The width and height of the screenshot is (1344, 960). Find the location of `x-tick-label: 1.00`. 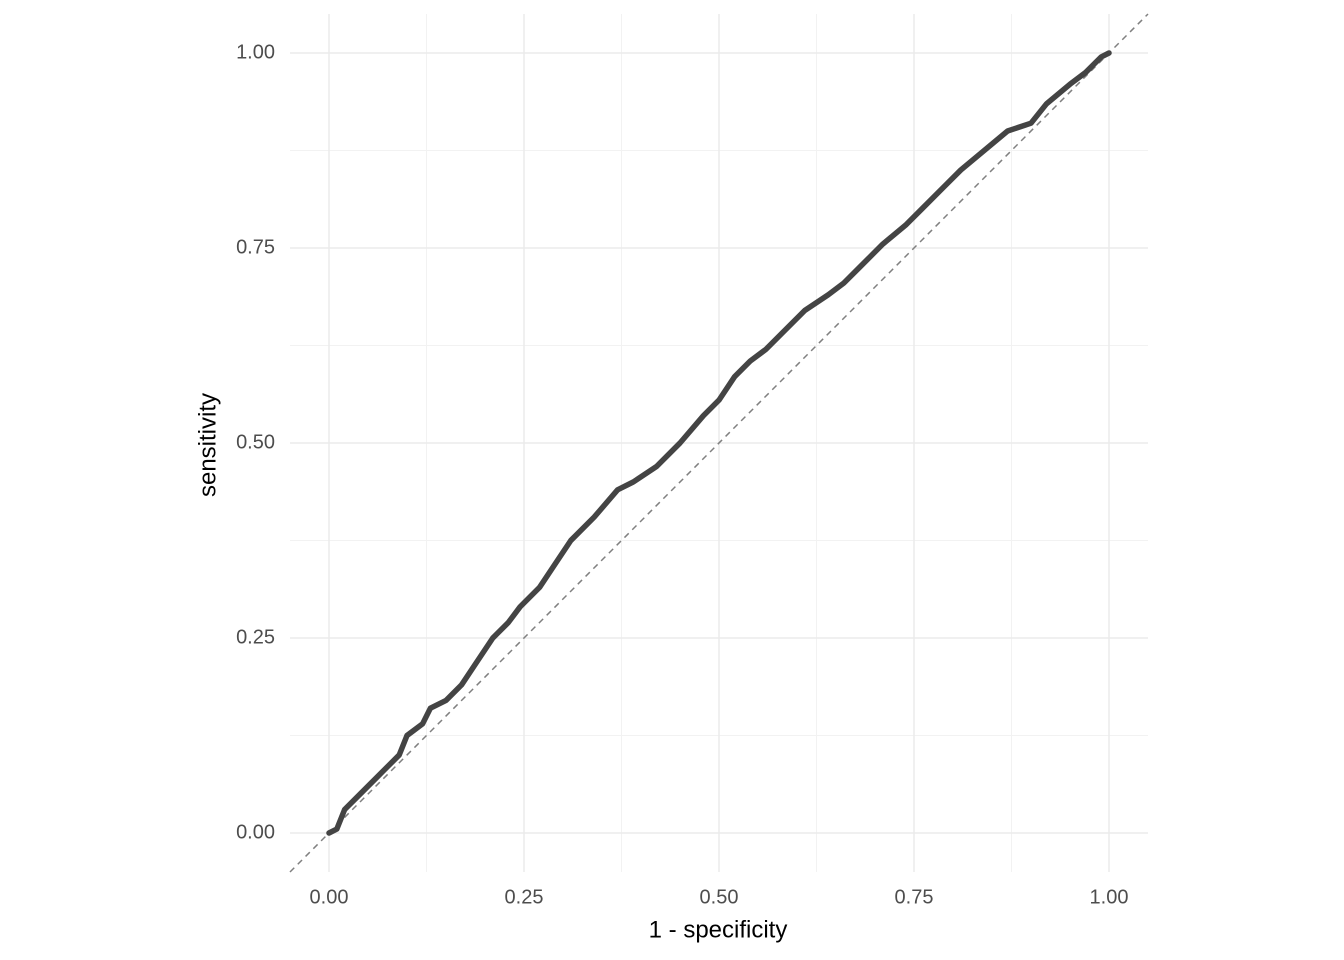

x-tick-label: 1.00 is located at coordinates (1109, 897).